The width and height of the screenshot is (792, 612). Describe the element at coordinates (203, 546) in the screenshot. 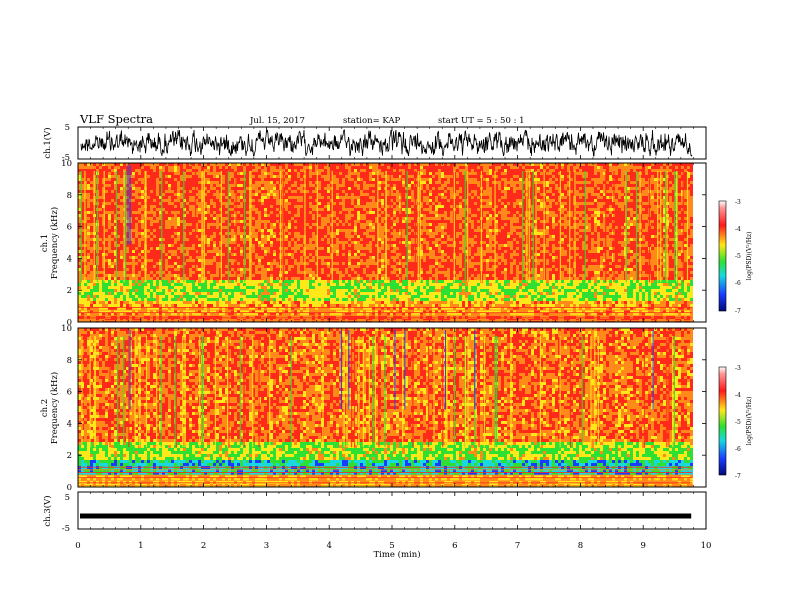

I see `x-tick-label: 2` at that location.